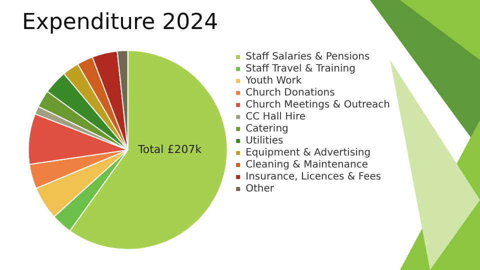 This screenshot has width=480, height=270. I want to click on legend-label: Staff Salaries & Pensions, so click(308, 57).